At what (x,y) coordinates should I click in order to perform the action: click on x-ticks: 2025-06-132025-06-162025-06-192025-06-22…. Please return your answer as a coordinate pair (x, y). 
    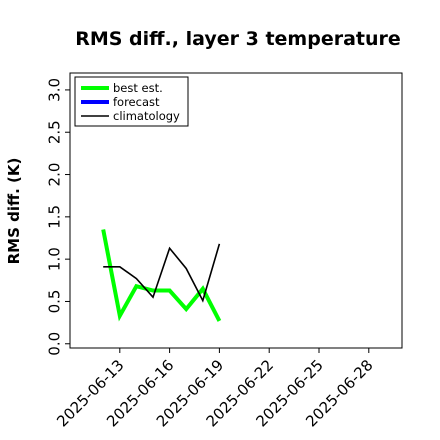
    Looking at the image, I should click on (215, 389).